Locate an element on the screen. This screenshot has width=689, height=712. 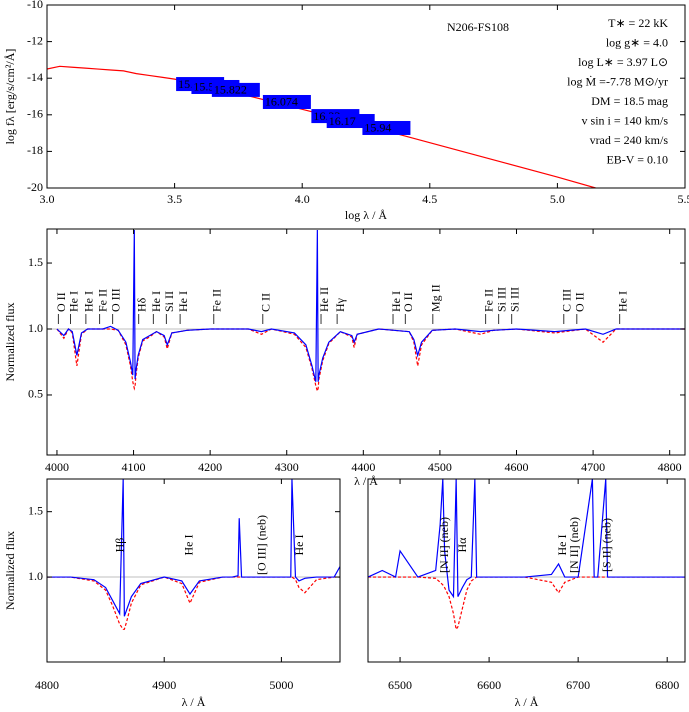
parameter: EB-V = 0.10 is located at coordinates (637, 159).